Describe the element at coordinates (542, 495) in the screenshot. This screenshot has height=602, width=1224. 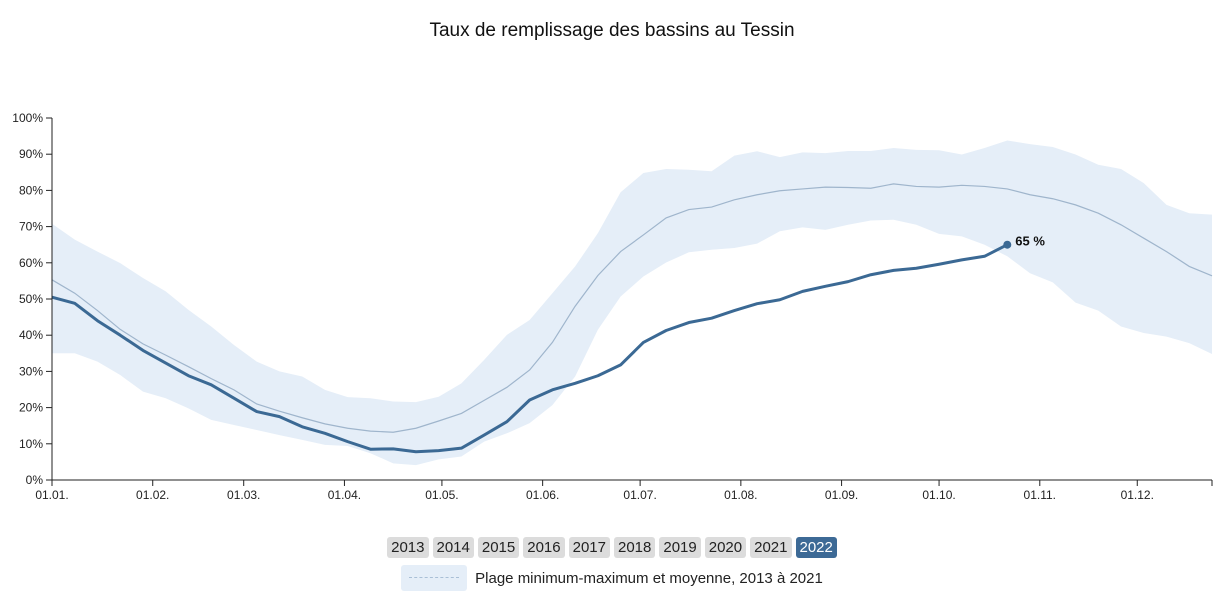
I see `x-tick-label: 01.06.` at that location.